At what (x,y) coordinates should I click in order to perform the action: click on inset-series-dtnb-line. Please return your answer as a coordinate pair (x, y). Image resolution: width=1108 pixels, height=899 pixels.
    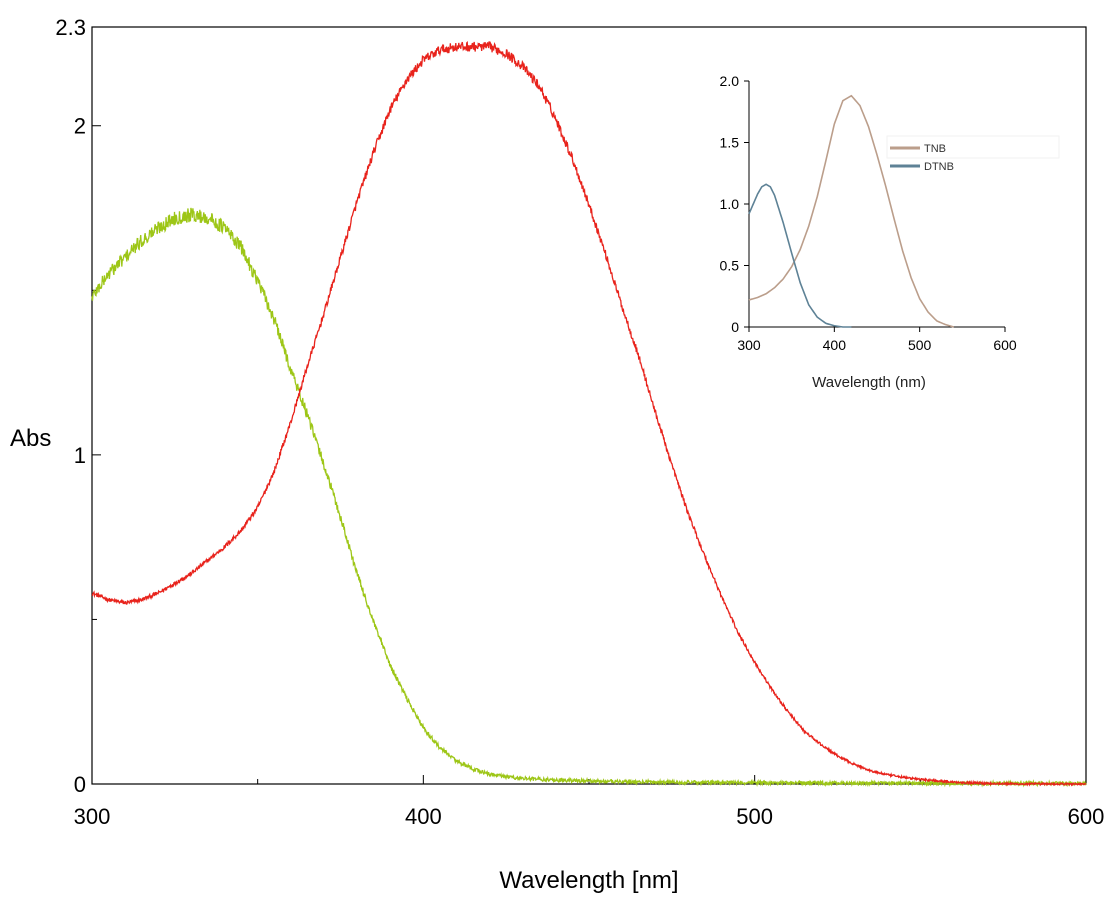
    Looking at the image, I should click on (800, 255).